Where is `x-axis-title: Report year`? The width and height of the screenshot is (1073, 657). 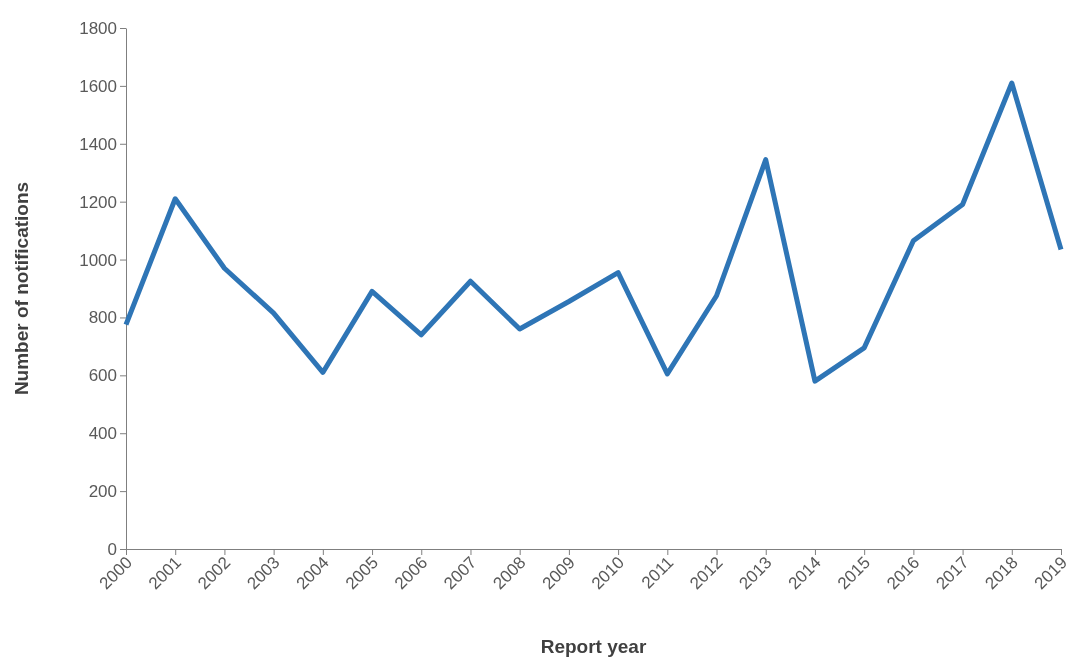 x-axis-title: Report year is located at coordinates (593, 646).